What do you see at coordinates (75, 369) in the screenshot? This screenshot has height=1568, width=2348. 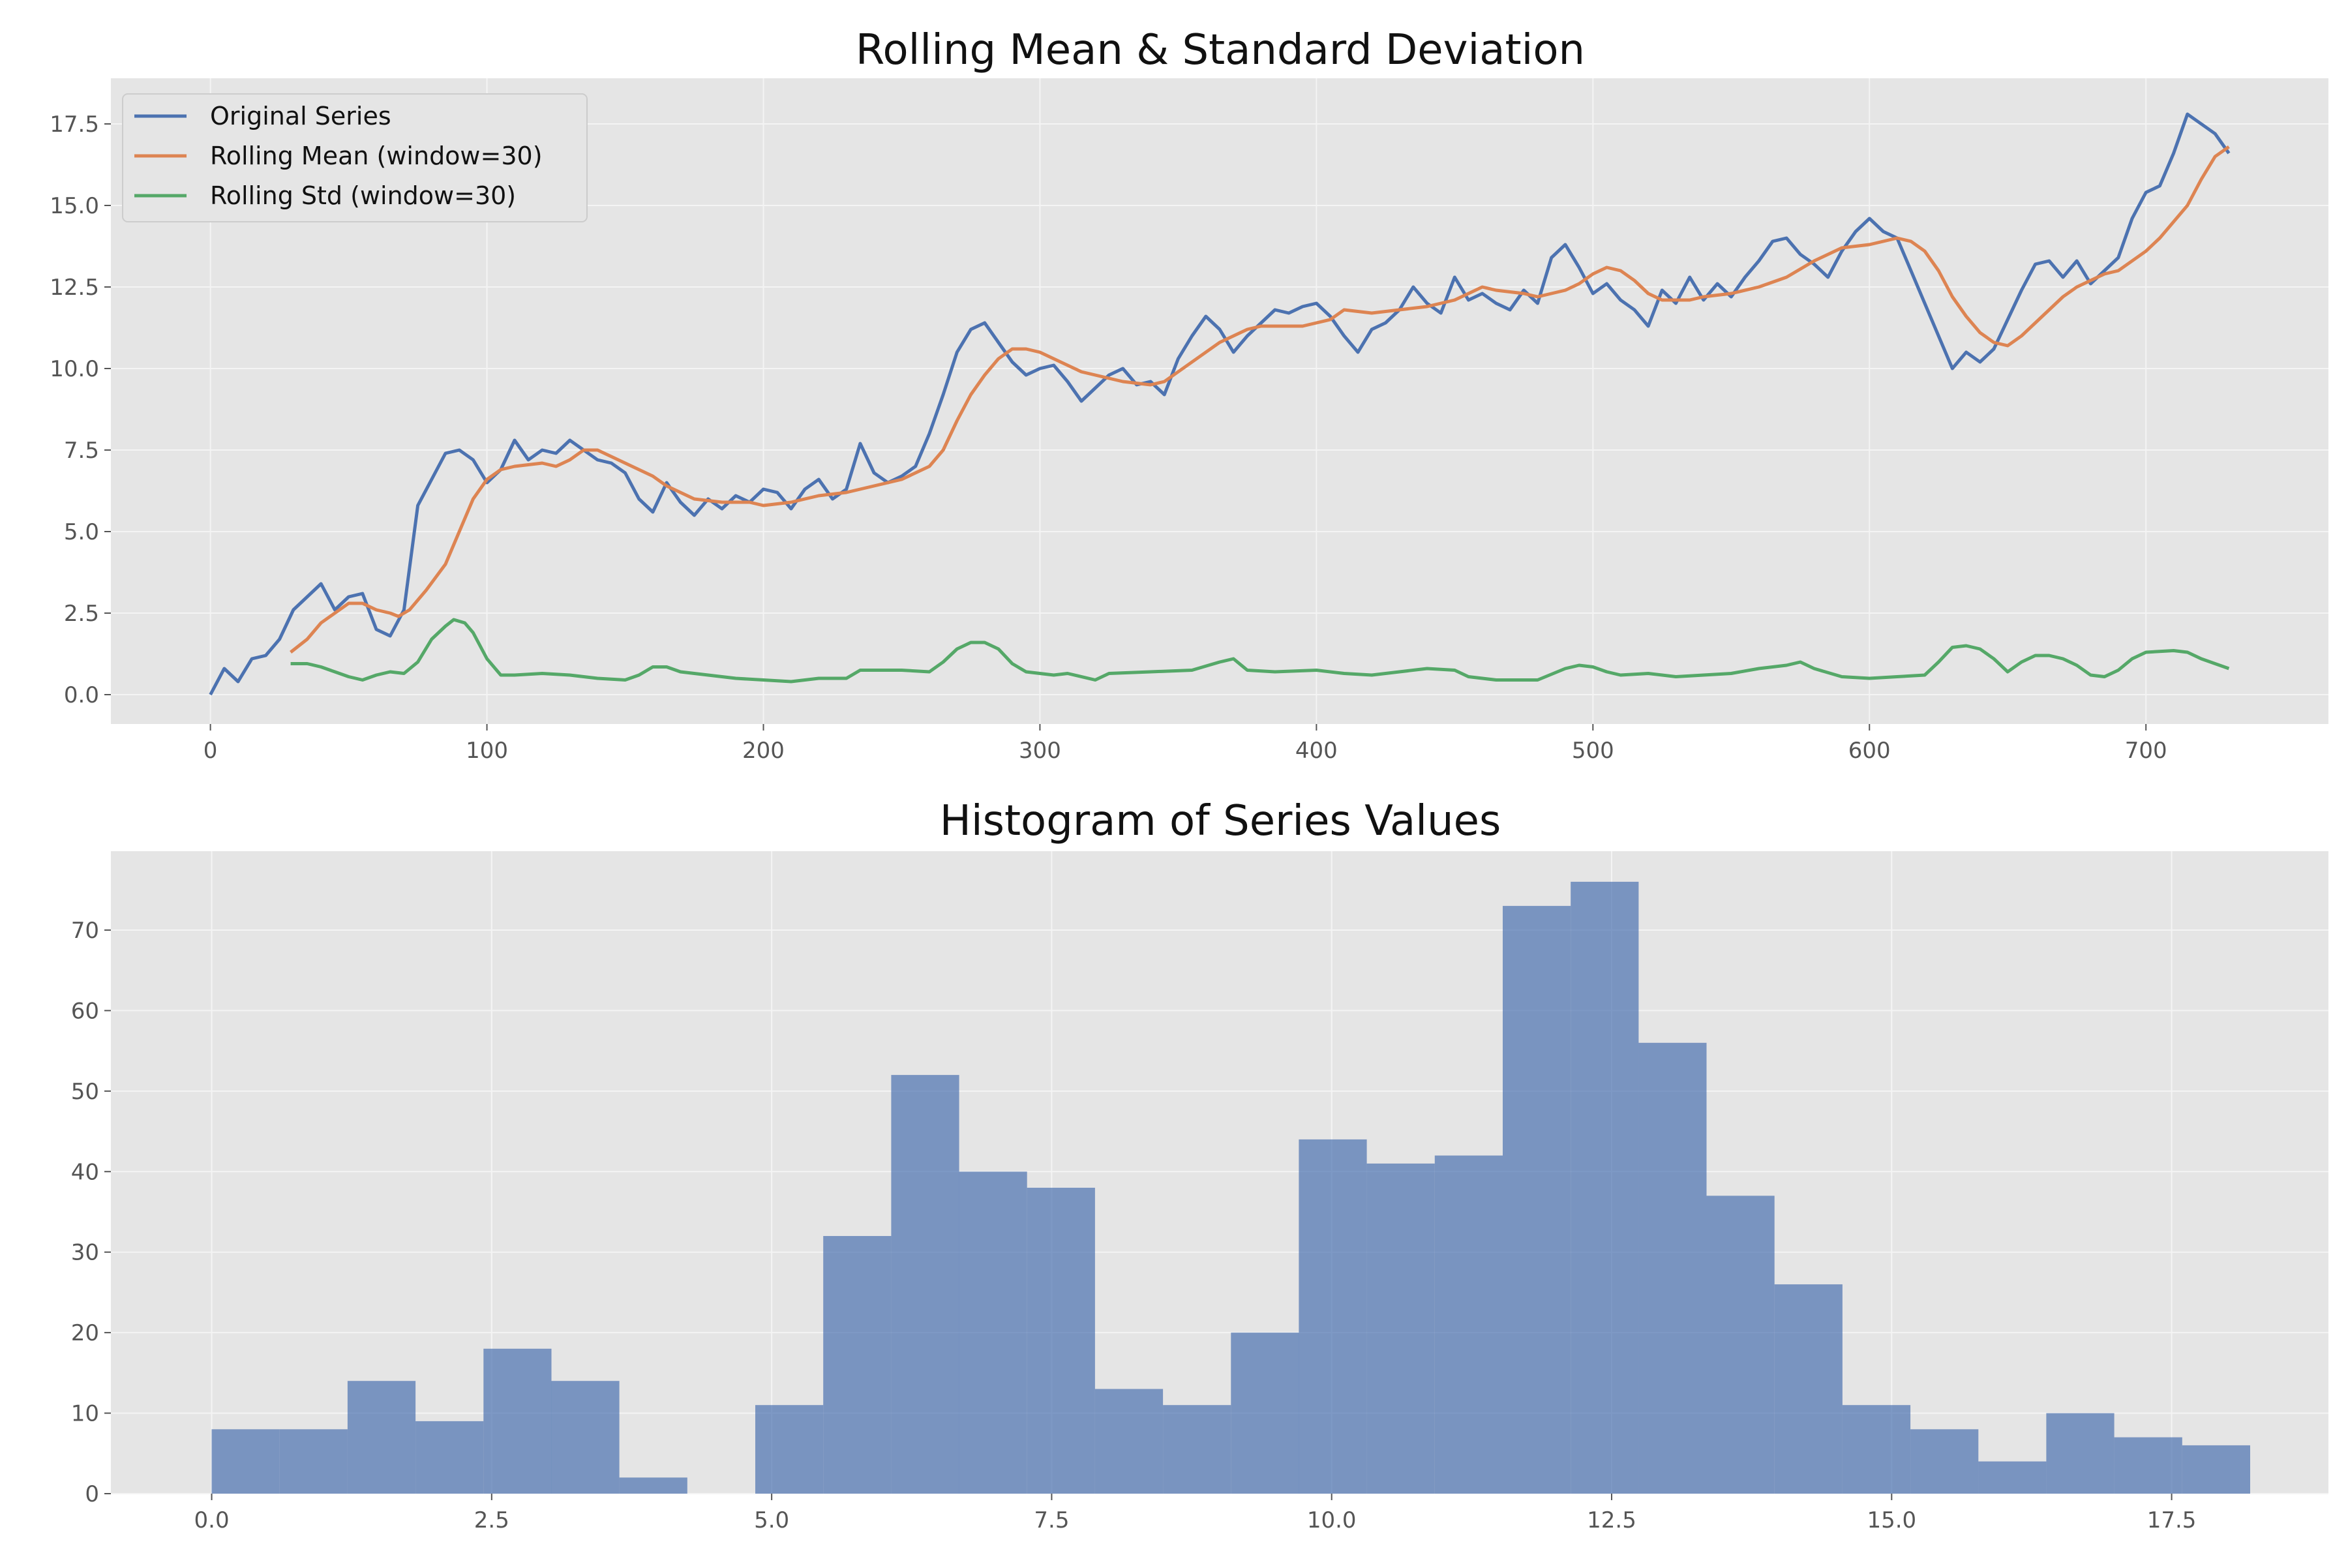 I see `line-y-tick-label: 10.0` at bounding box center [75, 369].